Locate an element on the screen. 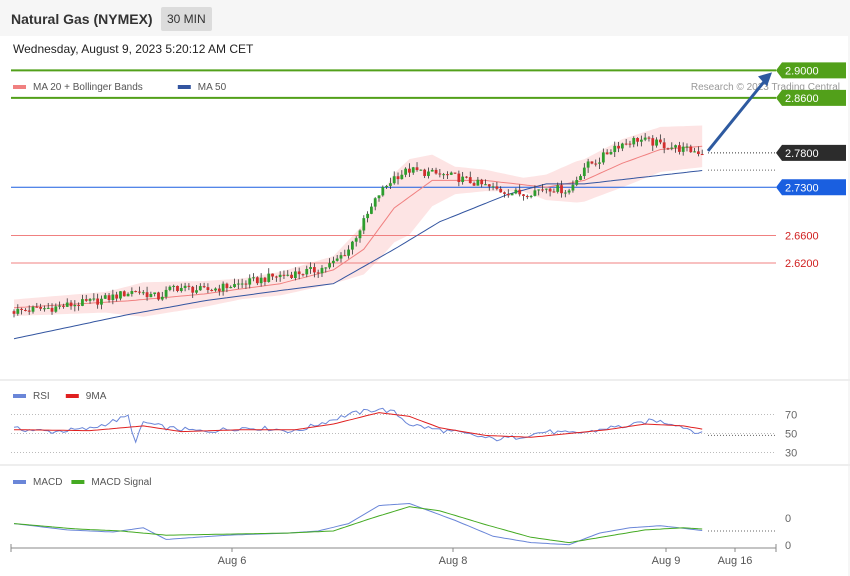 The width and height of the screenshot is (850, 576). macd-signal-line is located at coordinates (358, 525).